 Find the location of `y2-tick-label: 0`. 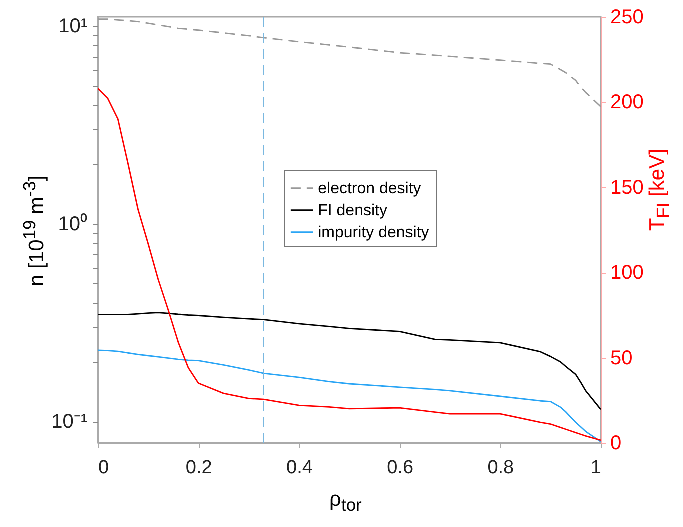

y2-tick-label: 0 is located at coordinates (616, 443).